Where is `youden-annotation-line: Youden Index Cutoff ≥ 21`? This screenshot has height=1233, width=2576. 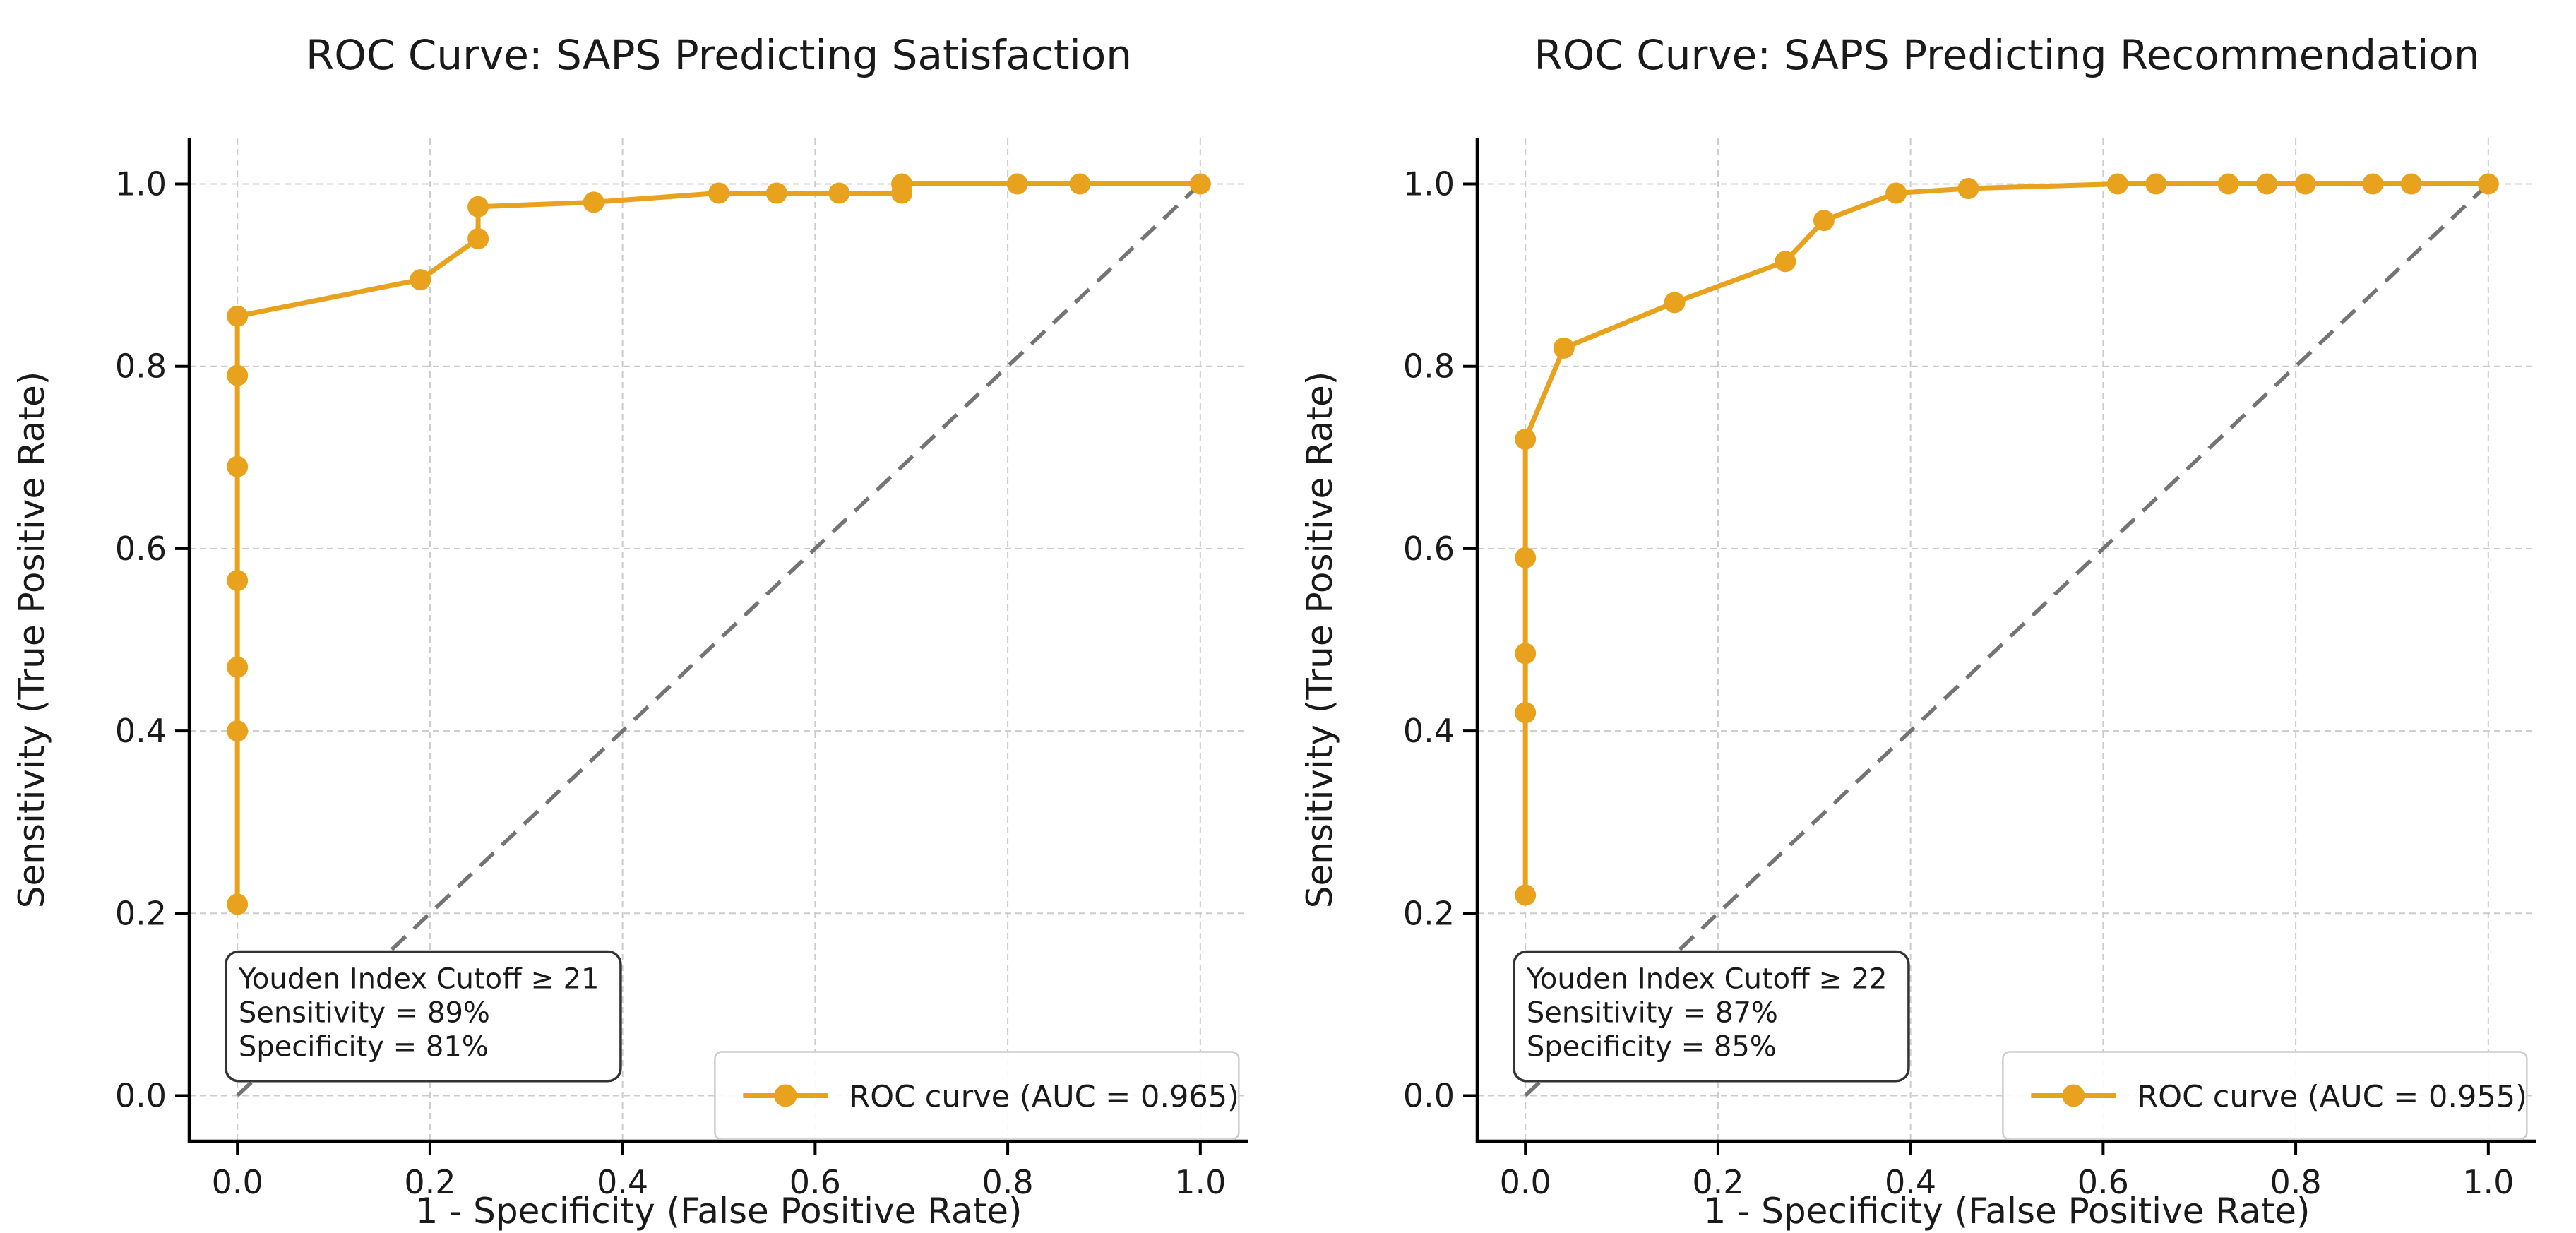
youden-annotation-line: Youden Index Cutoff ≥ 21 is located at coordinates (419, 979).